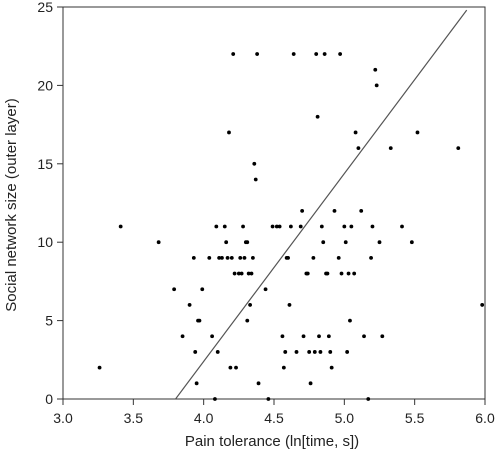 Image resolution: width=500 pixels, height=465 pixels. I want to click on y-axis-title: Social network size (outer layer), so click(11, 204).